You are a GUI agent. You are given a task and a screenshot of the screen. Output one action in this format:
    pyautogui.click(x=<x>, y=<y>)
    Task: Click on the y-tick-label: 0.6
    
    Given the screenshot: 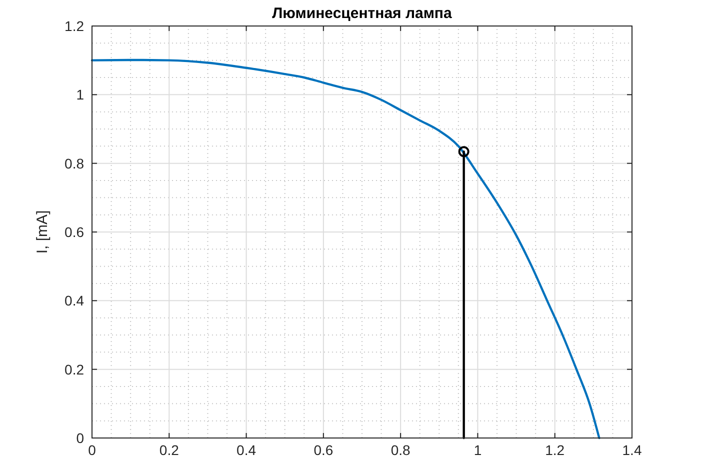 What is the action you would take?
    pyautogui.click(x=74, y=232)
    